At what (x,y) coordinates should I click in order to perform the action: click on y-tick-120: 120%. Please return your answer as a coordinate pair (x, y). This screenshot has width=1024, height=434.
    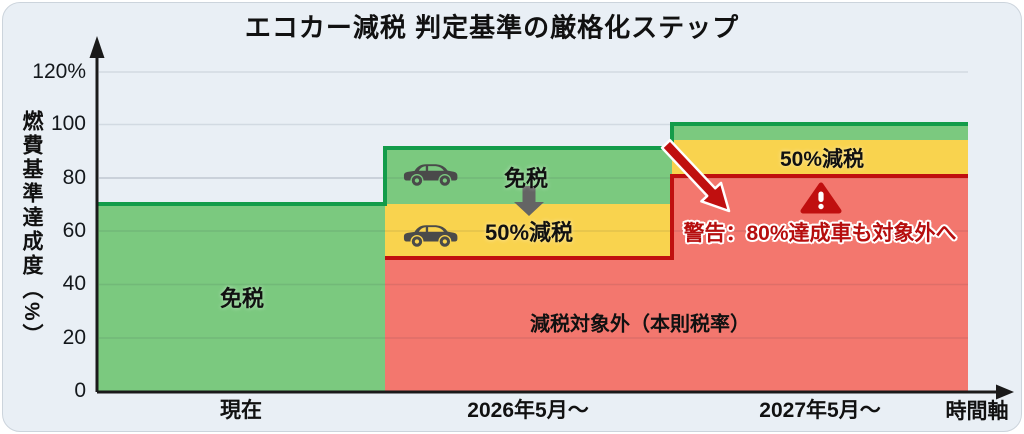
    Looking at the image, I should click on (59, 71).